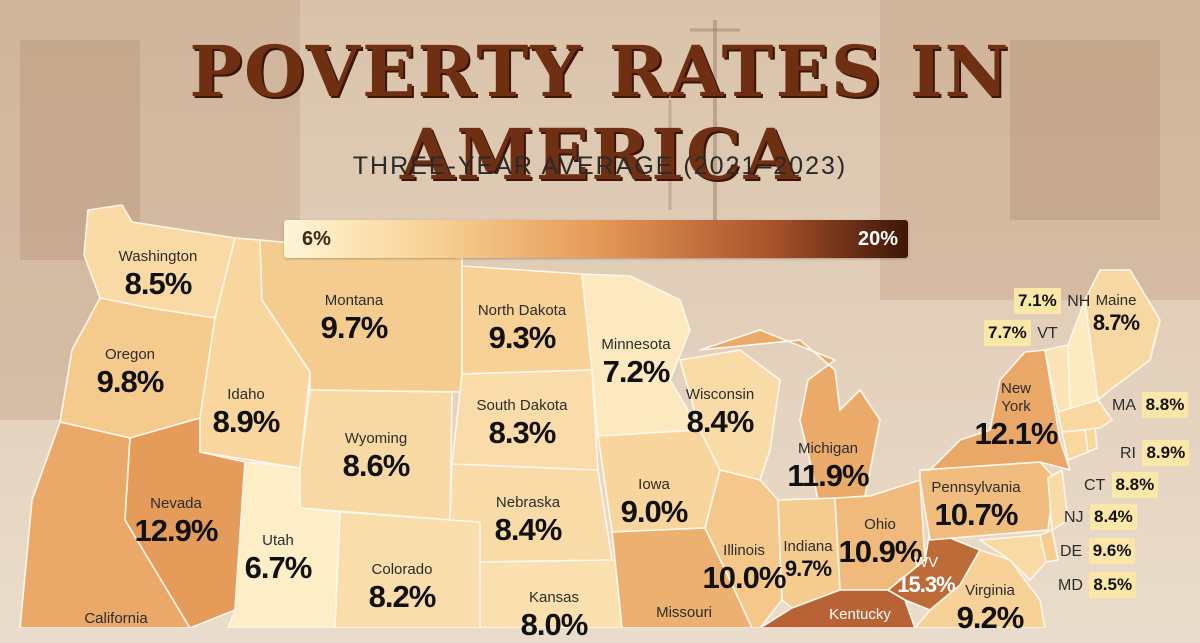  I want to click on state-illinois, so click(743, 548).